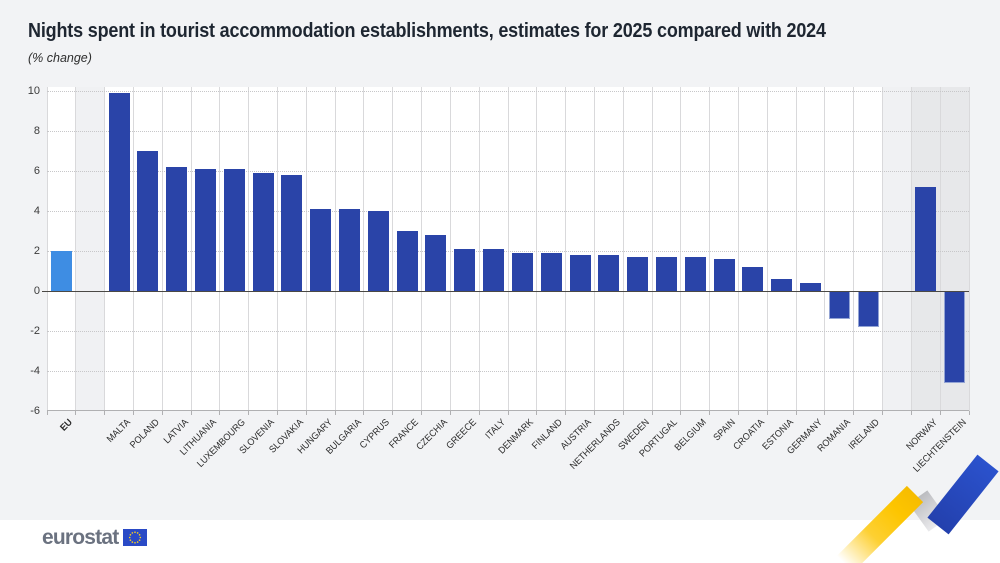  I want to click on bar-lithuania, so click(205, 230).